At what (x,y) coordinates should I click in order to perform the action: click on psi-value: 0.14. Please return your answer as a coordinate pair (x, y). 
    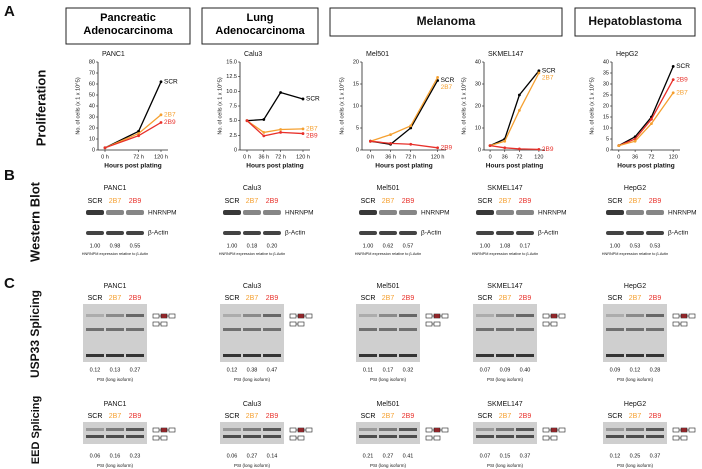
    Looking at the image, I should click on (272, 456).